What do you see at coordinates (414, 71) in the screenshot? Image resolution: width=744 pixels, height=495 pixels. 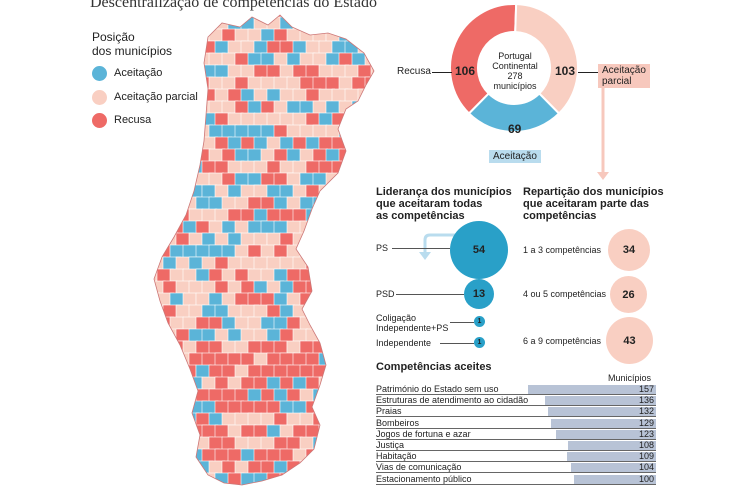 I see `callout-recusa: Recusa` at bounding box center [414, 71].